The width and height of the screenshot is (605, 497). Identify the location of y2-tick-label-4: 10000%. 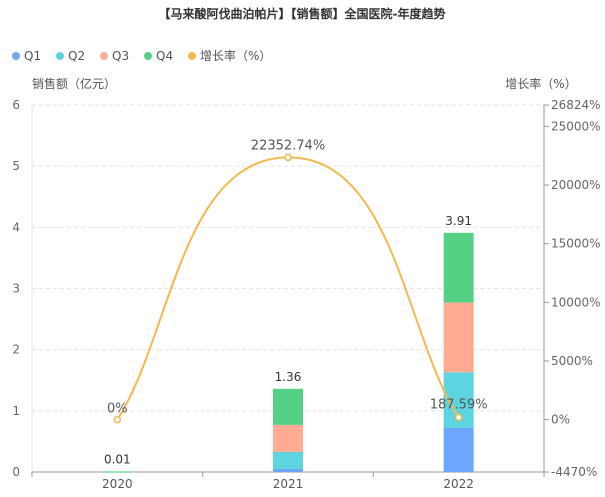
(576, 302).